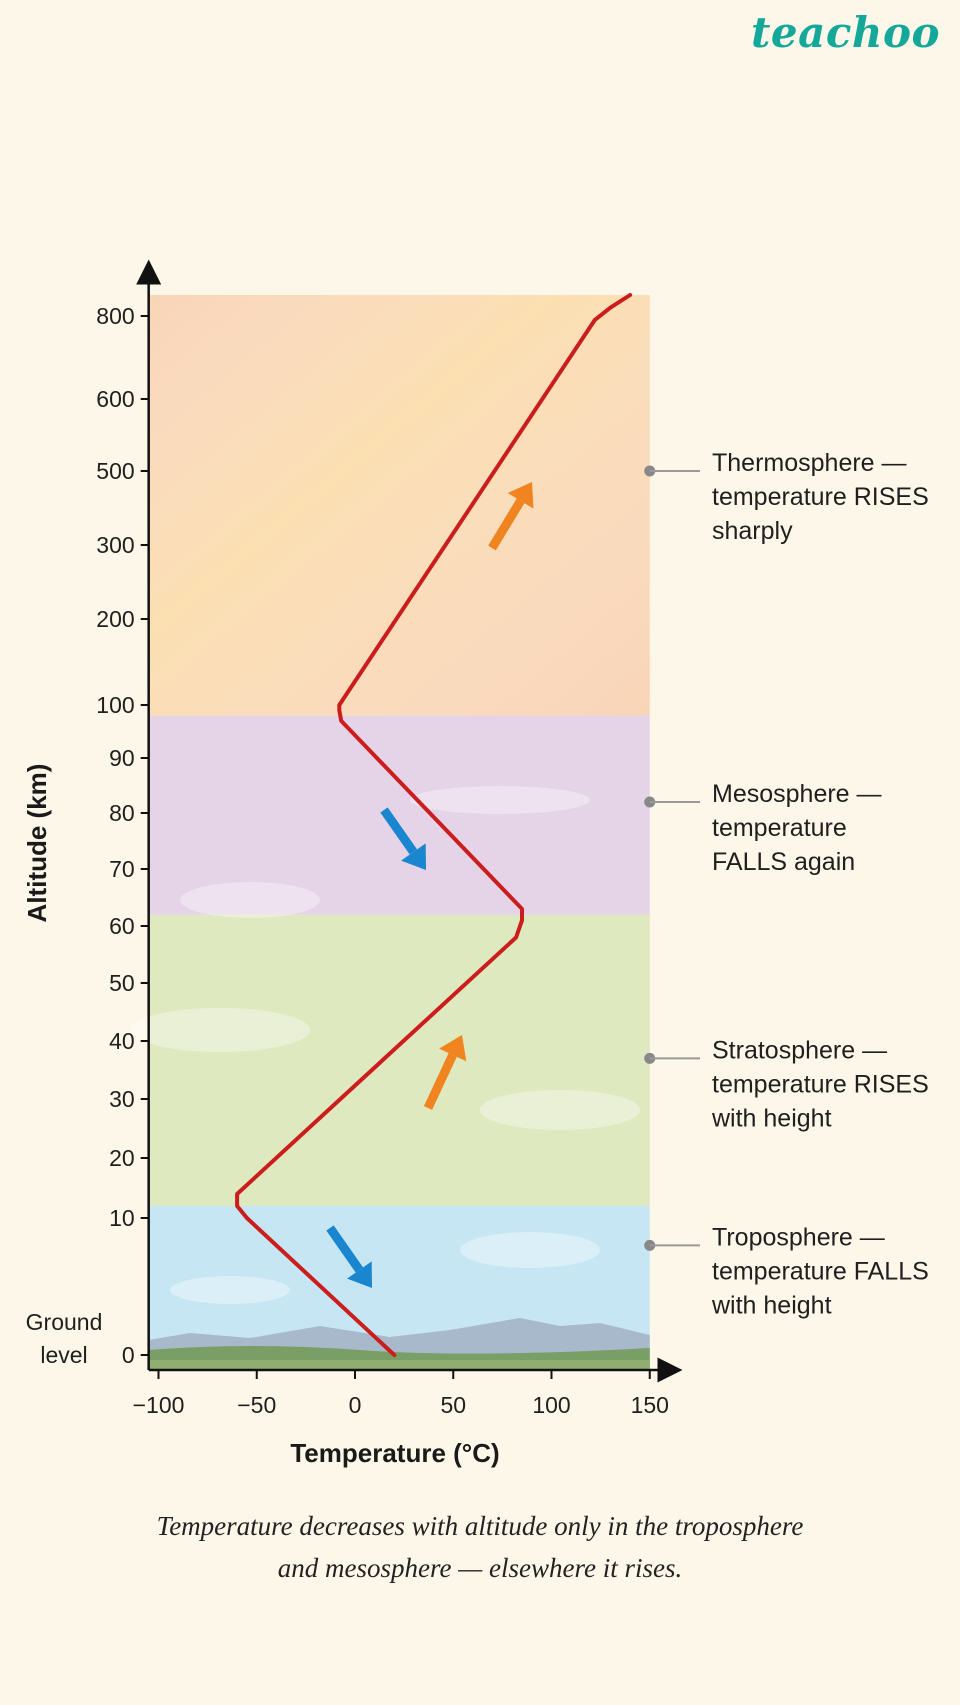 The height and width of the screenshot is (1705, 960). I want to click on y-ground-label-0: Ground, so click(64, 1322).